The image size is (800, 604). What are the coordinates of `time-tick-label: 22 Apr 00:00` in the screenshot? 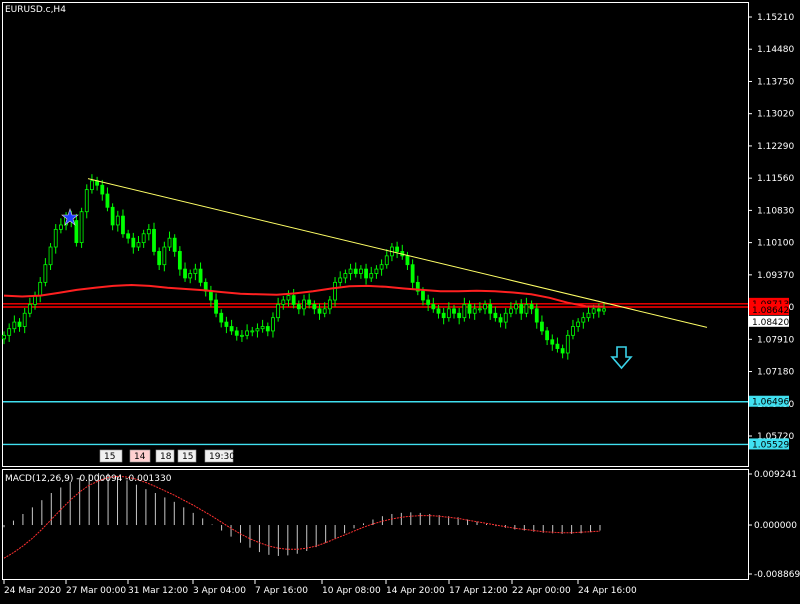 It's located at (541, 591).